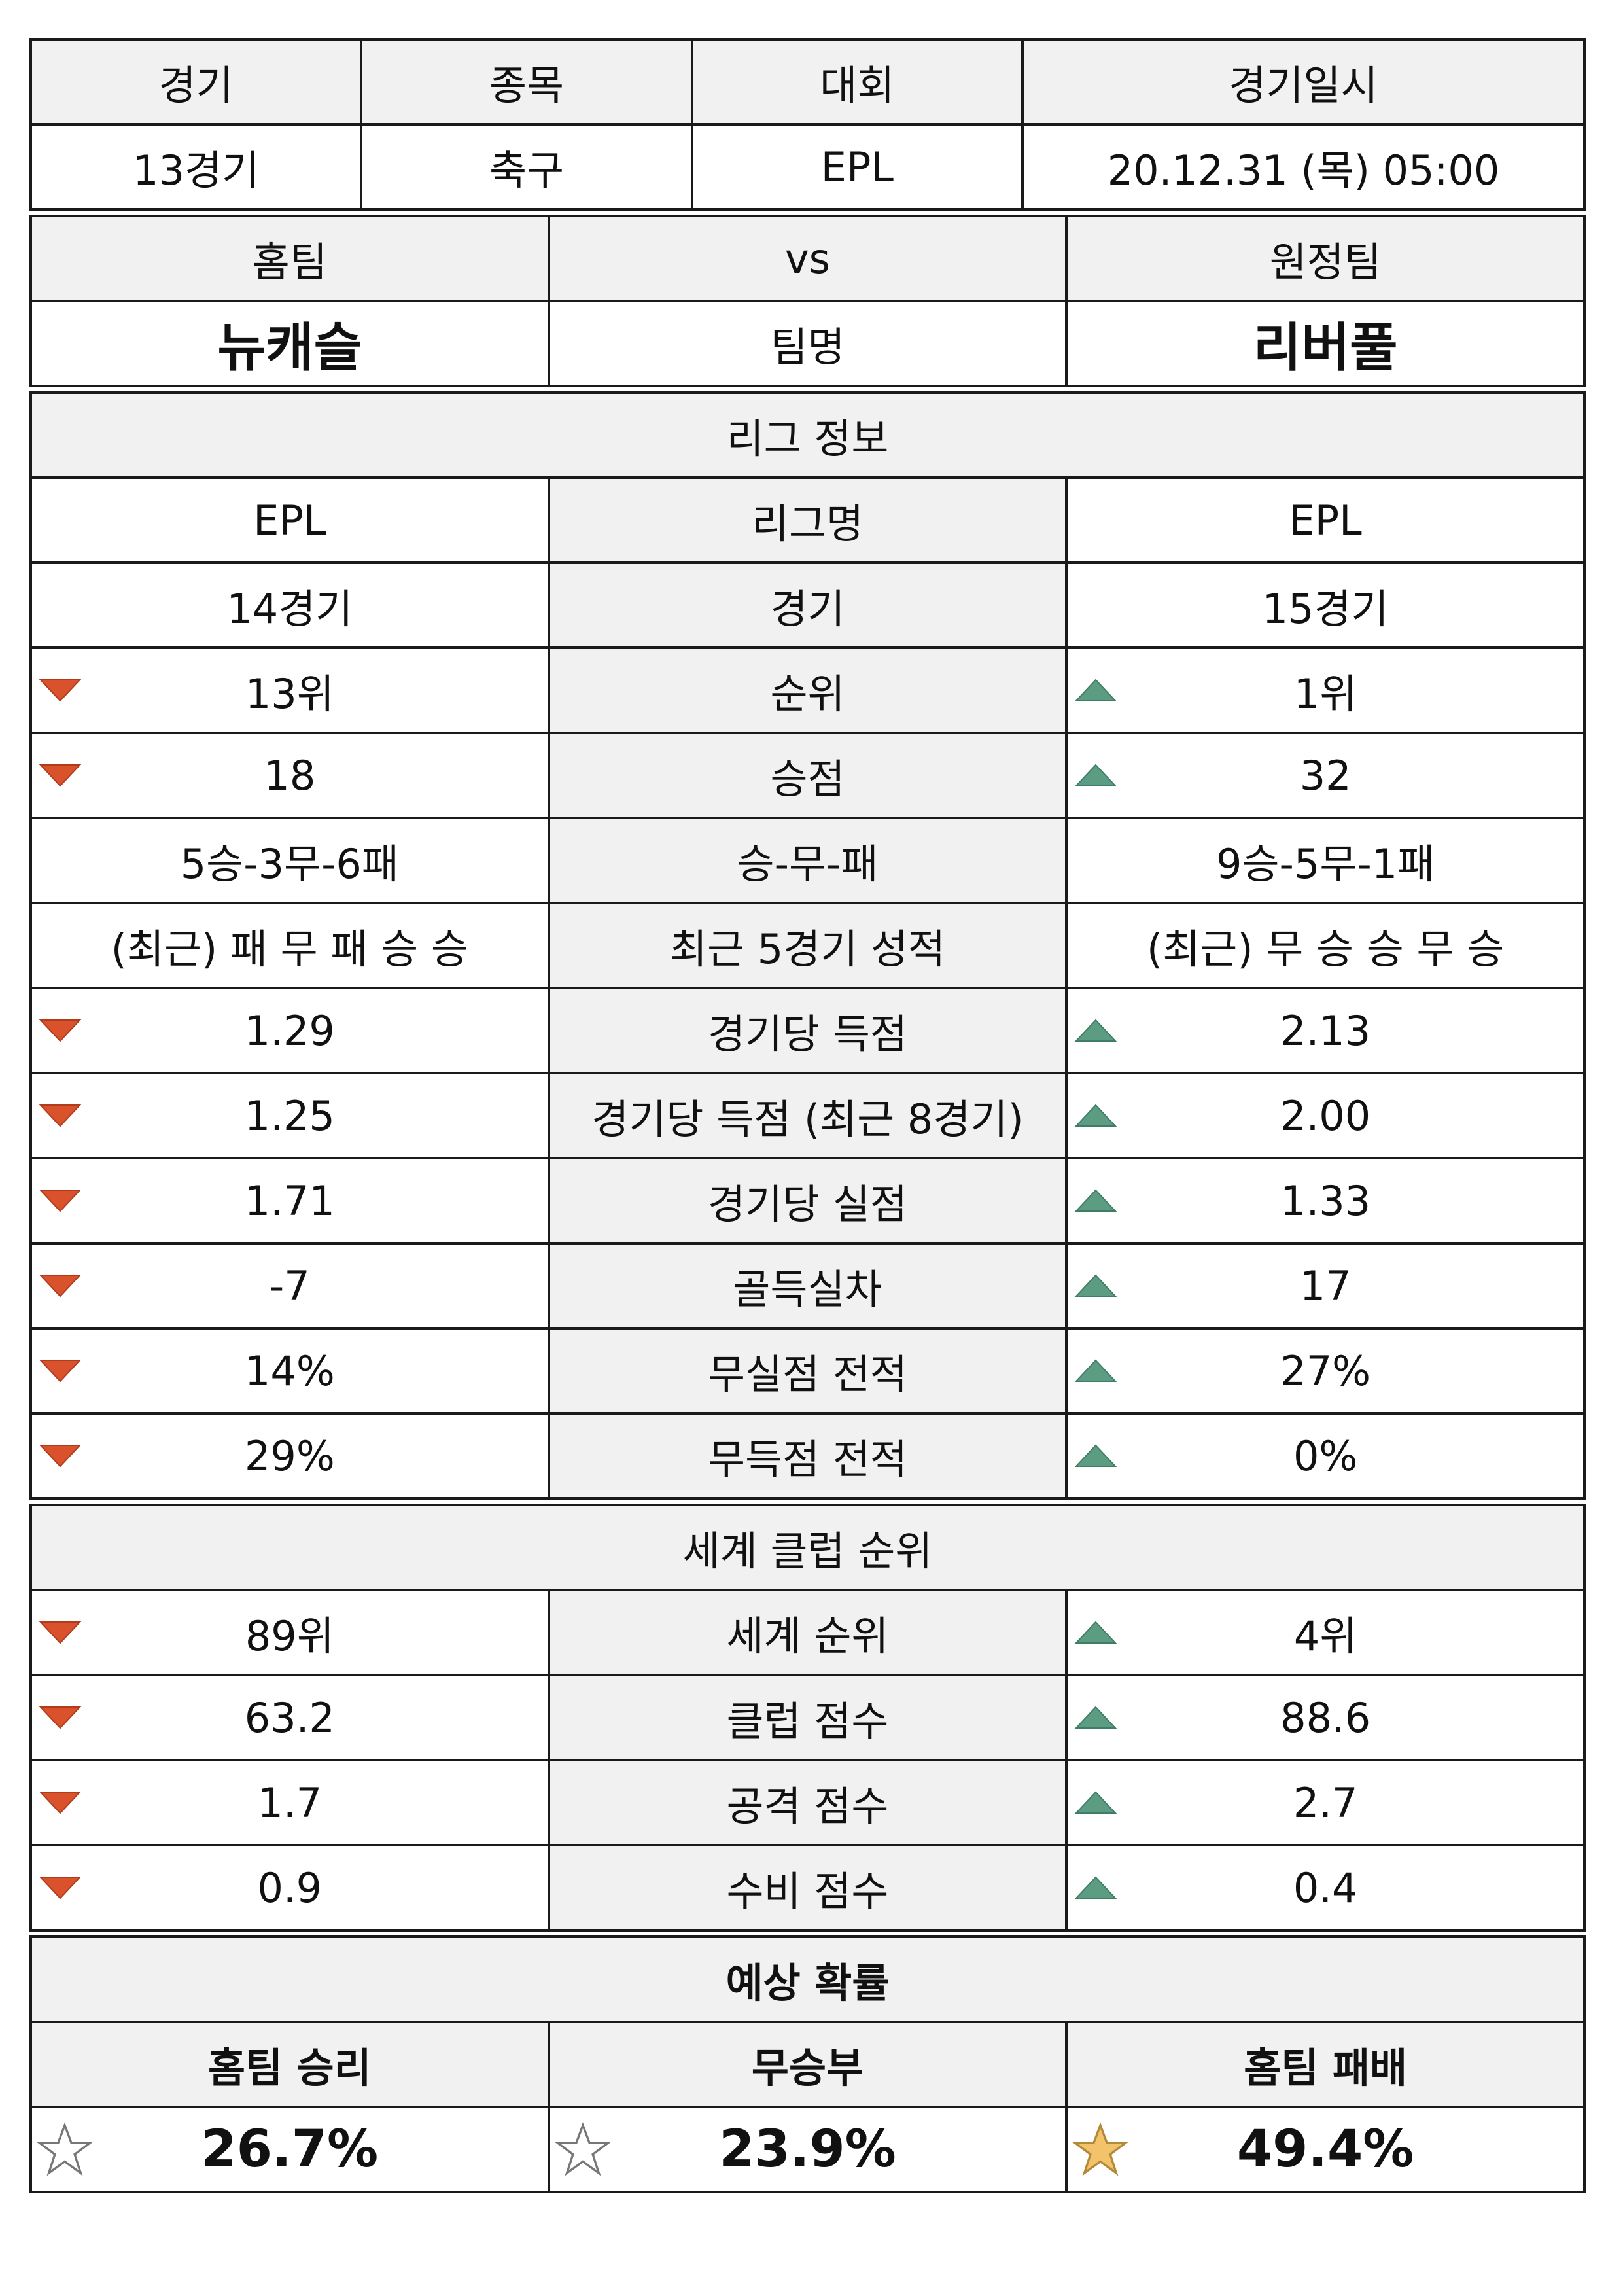 This screenshot has height=2296, width=1623. What do you see at coordinates (289, 605) in the screenshot?
I see `home-value-cell: 14경기` at bounding box center [289, 605].